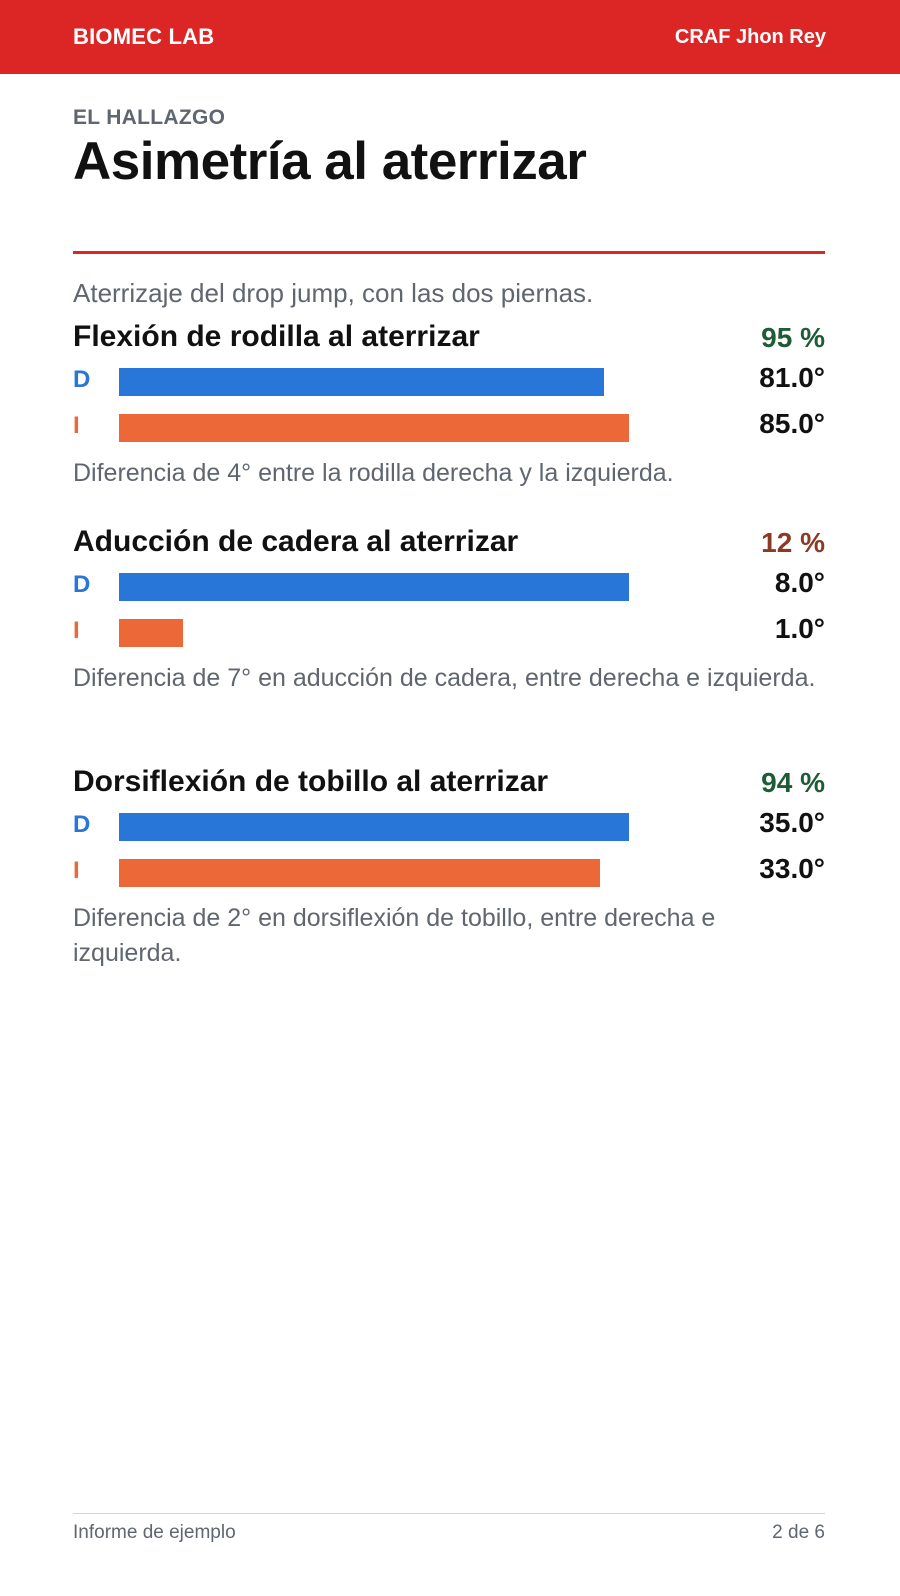  I want to click on metric-header: Flexión de rodilla al aterrizar 95 %, so click(449, 340).